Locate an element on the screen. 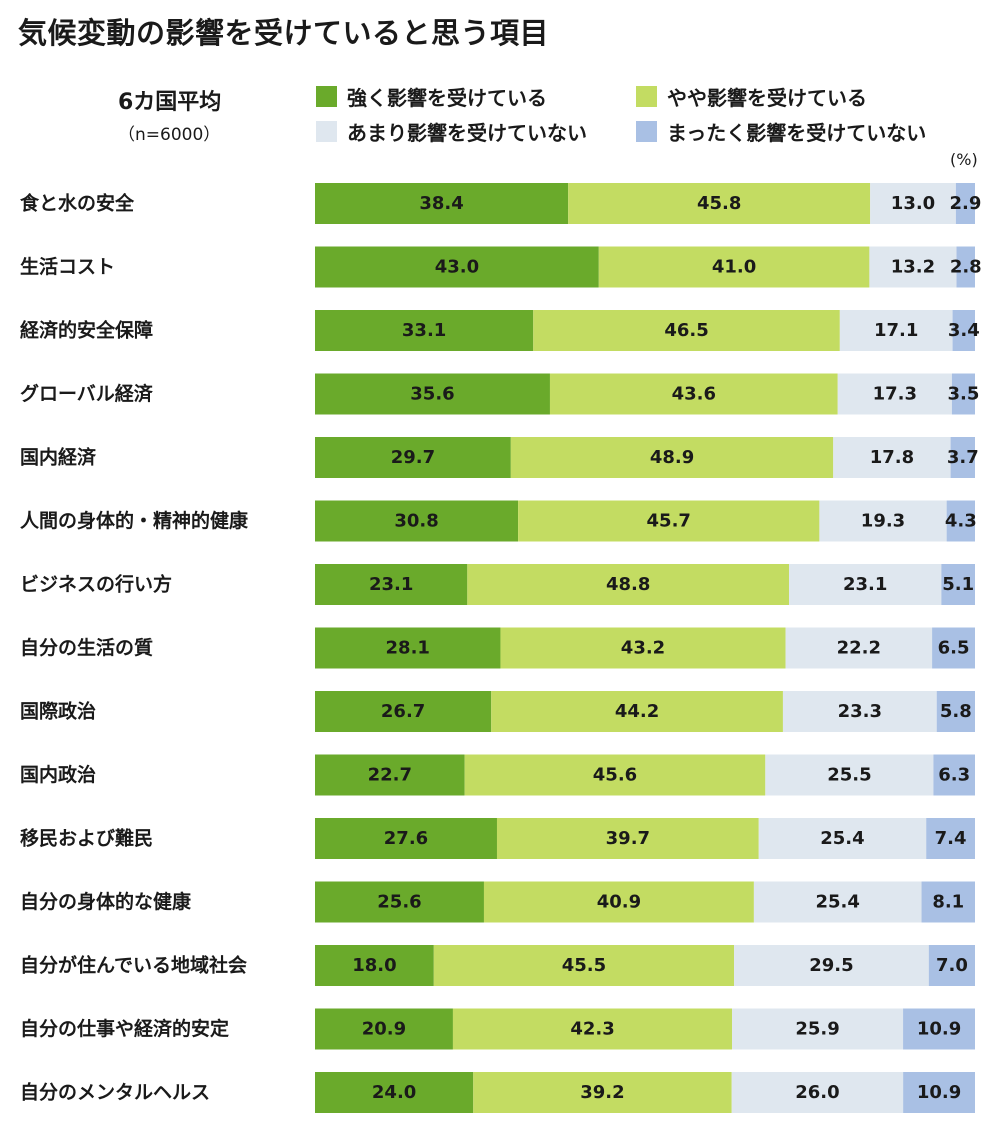 This screenshot has width=1000, height=1138. category-label: 移民および難民 is located at coordinates (86, 838).